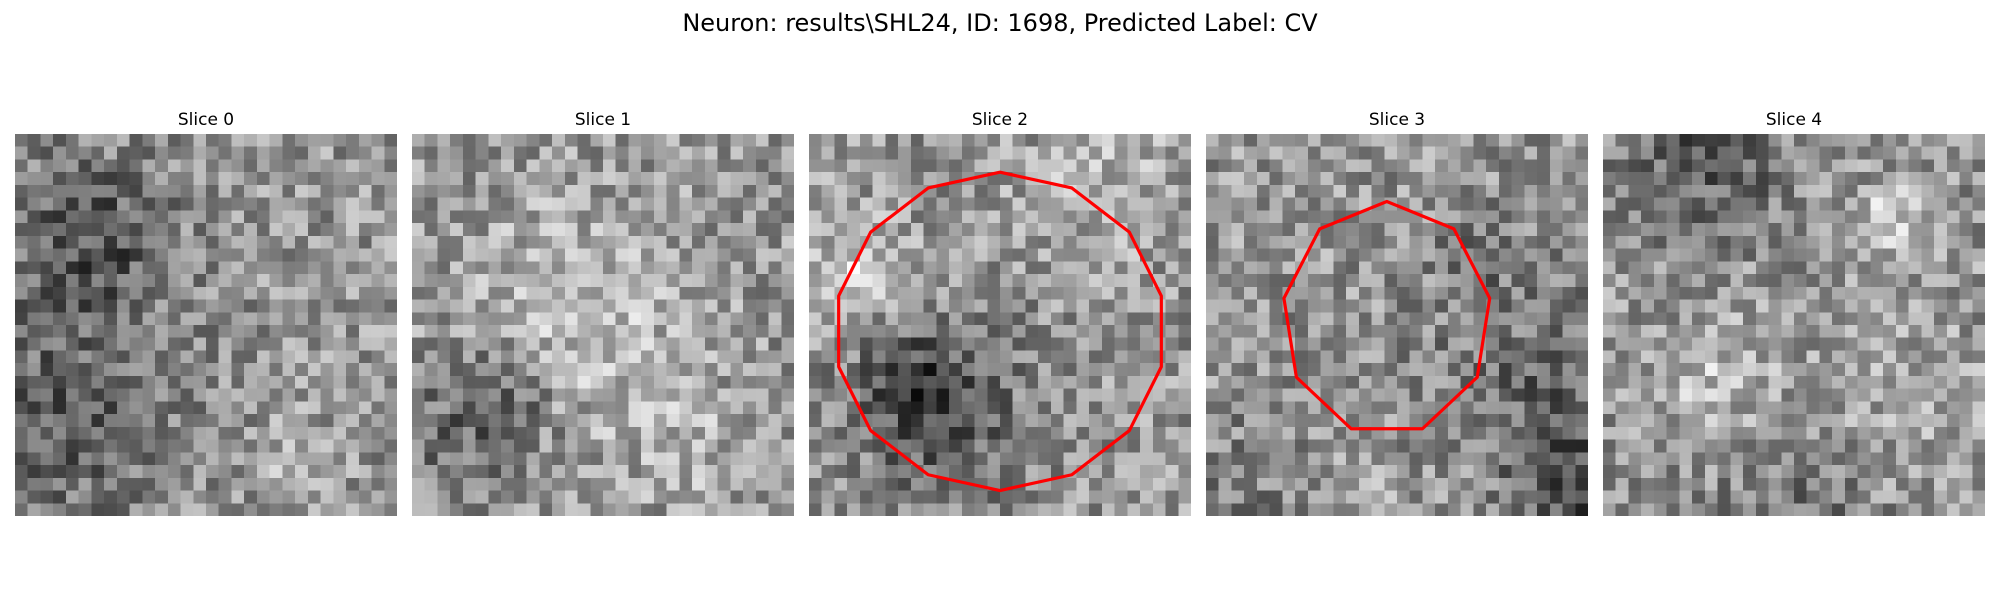 The image size is (2000, 600). I want to click on slice-title-3: Slice 3, so click(1397, 120).